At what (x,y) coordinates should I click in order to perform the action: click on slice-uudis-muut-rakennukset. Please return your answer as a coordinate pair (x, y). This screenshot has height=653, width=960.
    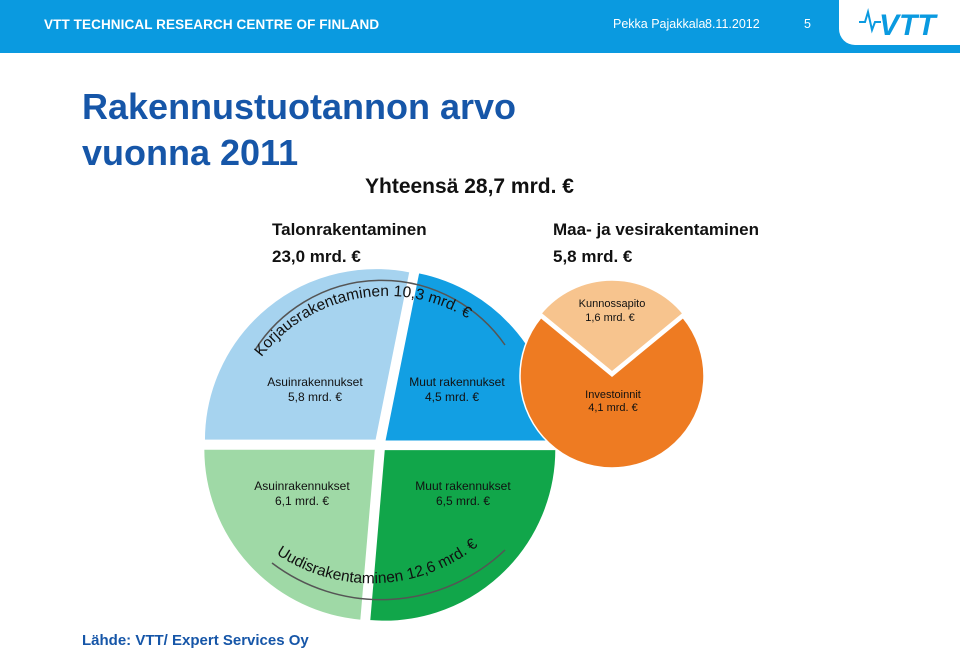
    Looking at the image, I should click on (462, 535).